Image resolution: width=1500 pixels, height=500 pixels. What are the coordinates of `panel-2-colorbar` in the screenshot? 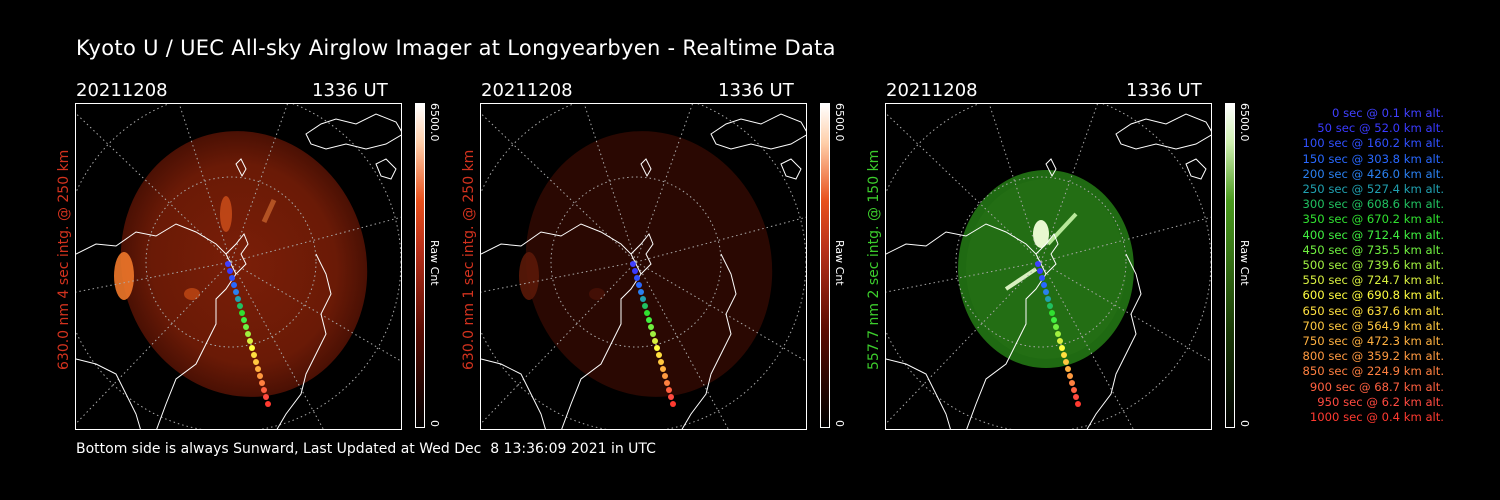 It's located at (825, 265).